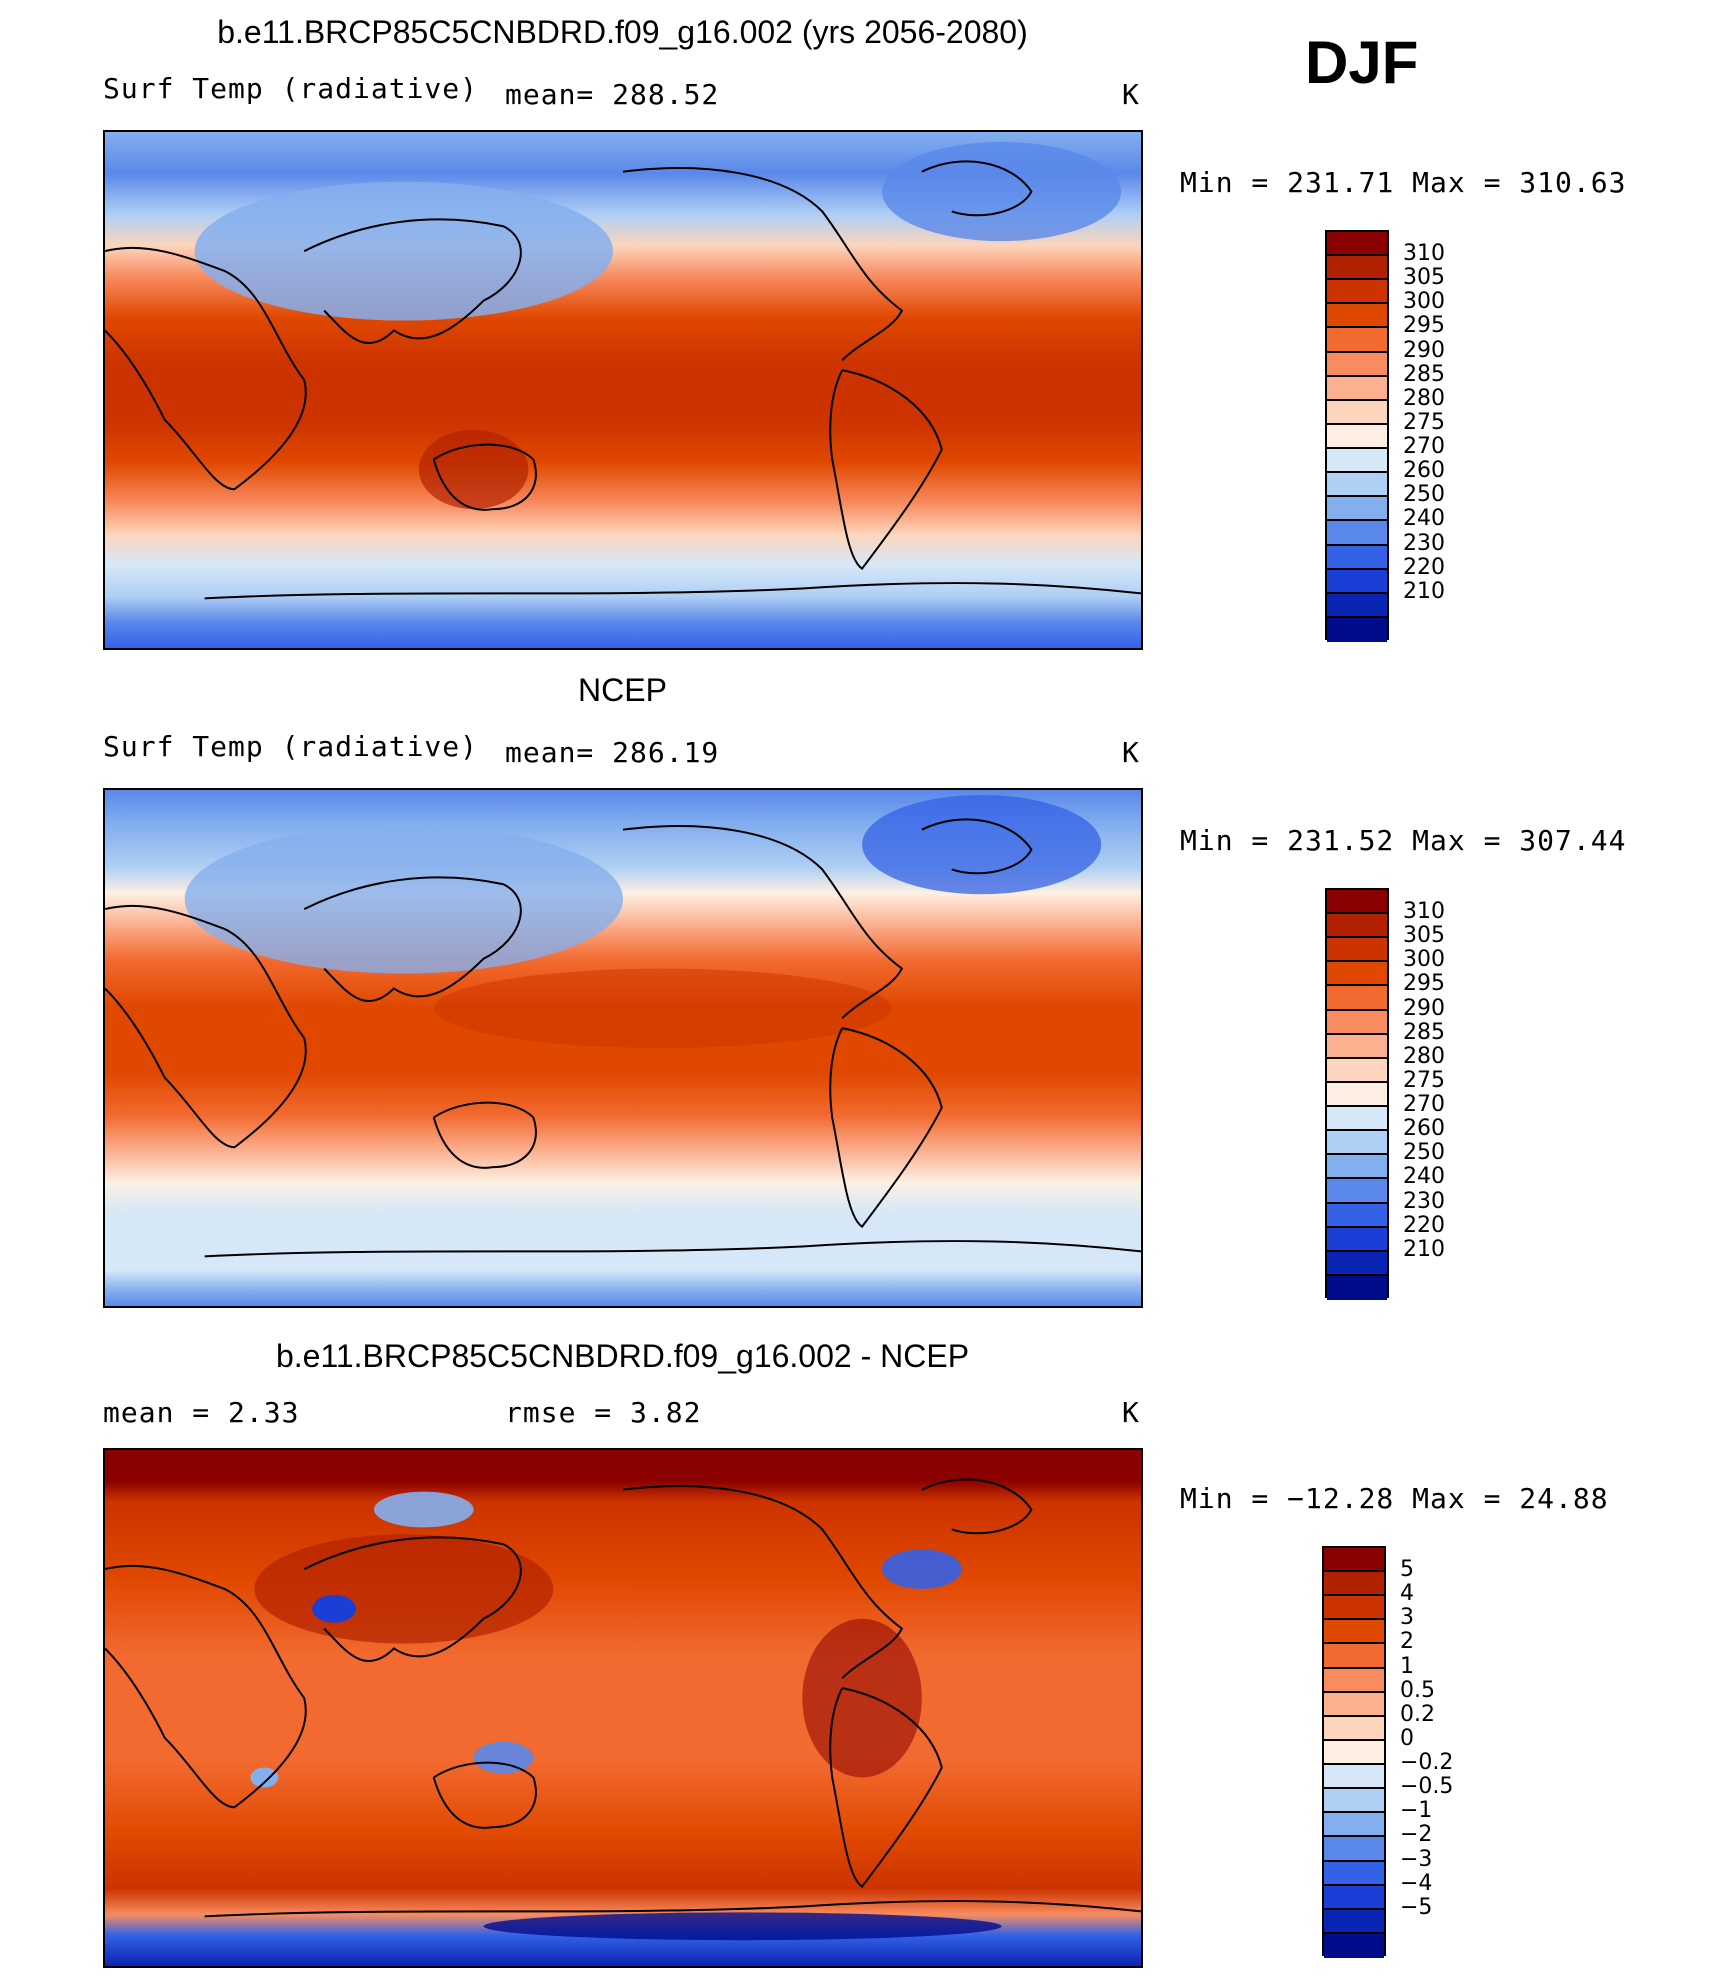 The image size is (1710, 1986). I want to click on colorbar-tick-label: 0.2, so click(1417, 1714).